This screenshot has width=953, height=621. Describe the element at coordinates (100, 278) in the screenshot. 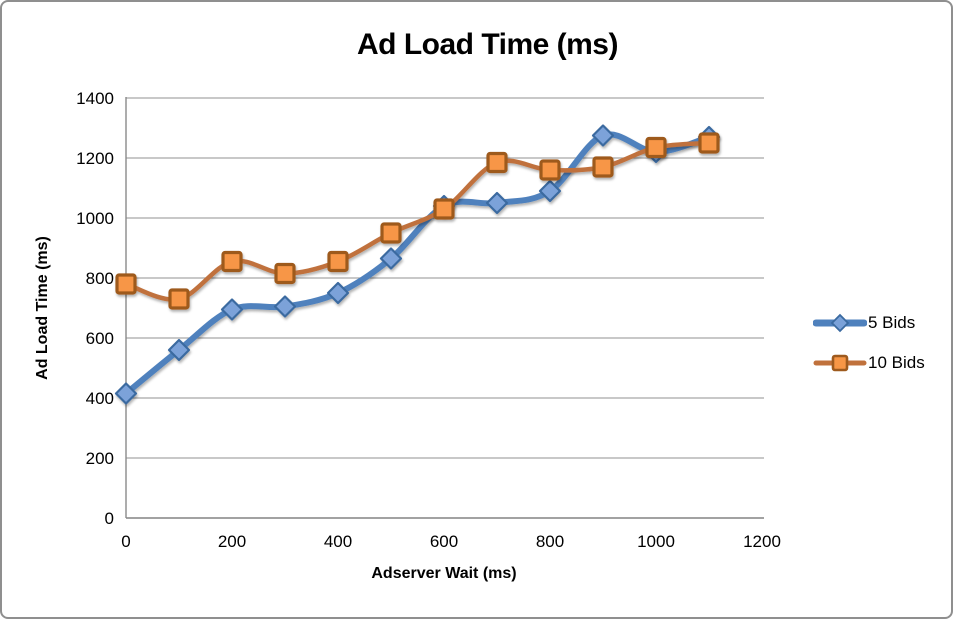

I see `y-tick-label: 800` at that location.